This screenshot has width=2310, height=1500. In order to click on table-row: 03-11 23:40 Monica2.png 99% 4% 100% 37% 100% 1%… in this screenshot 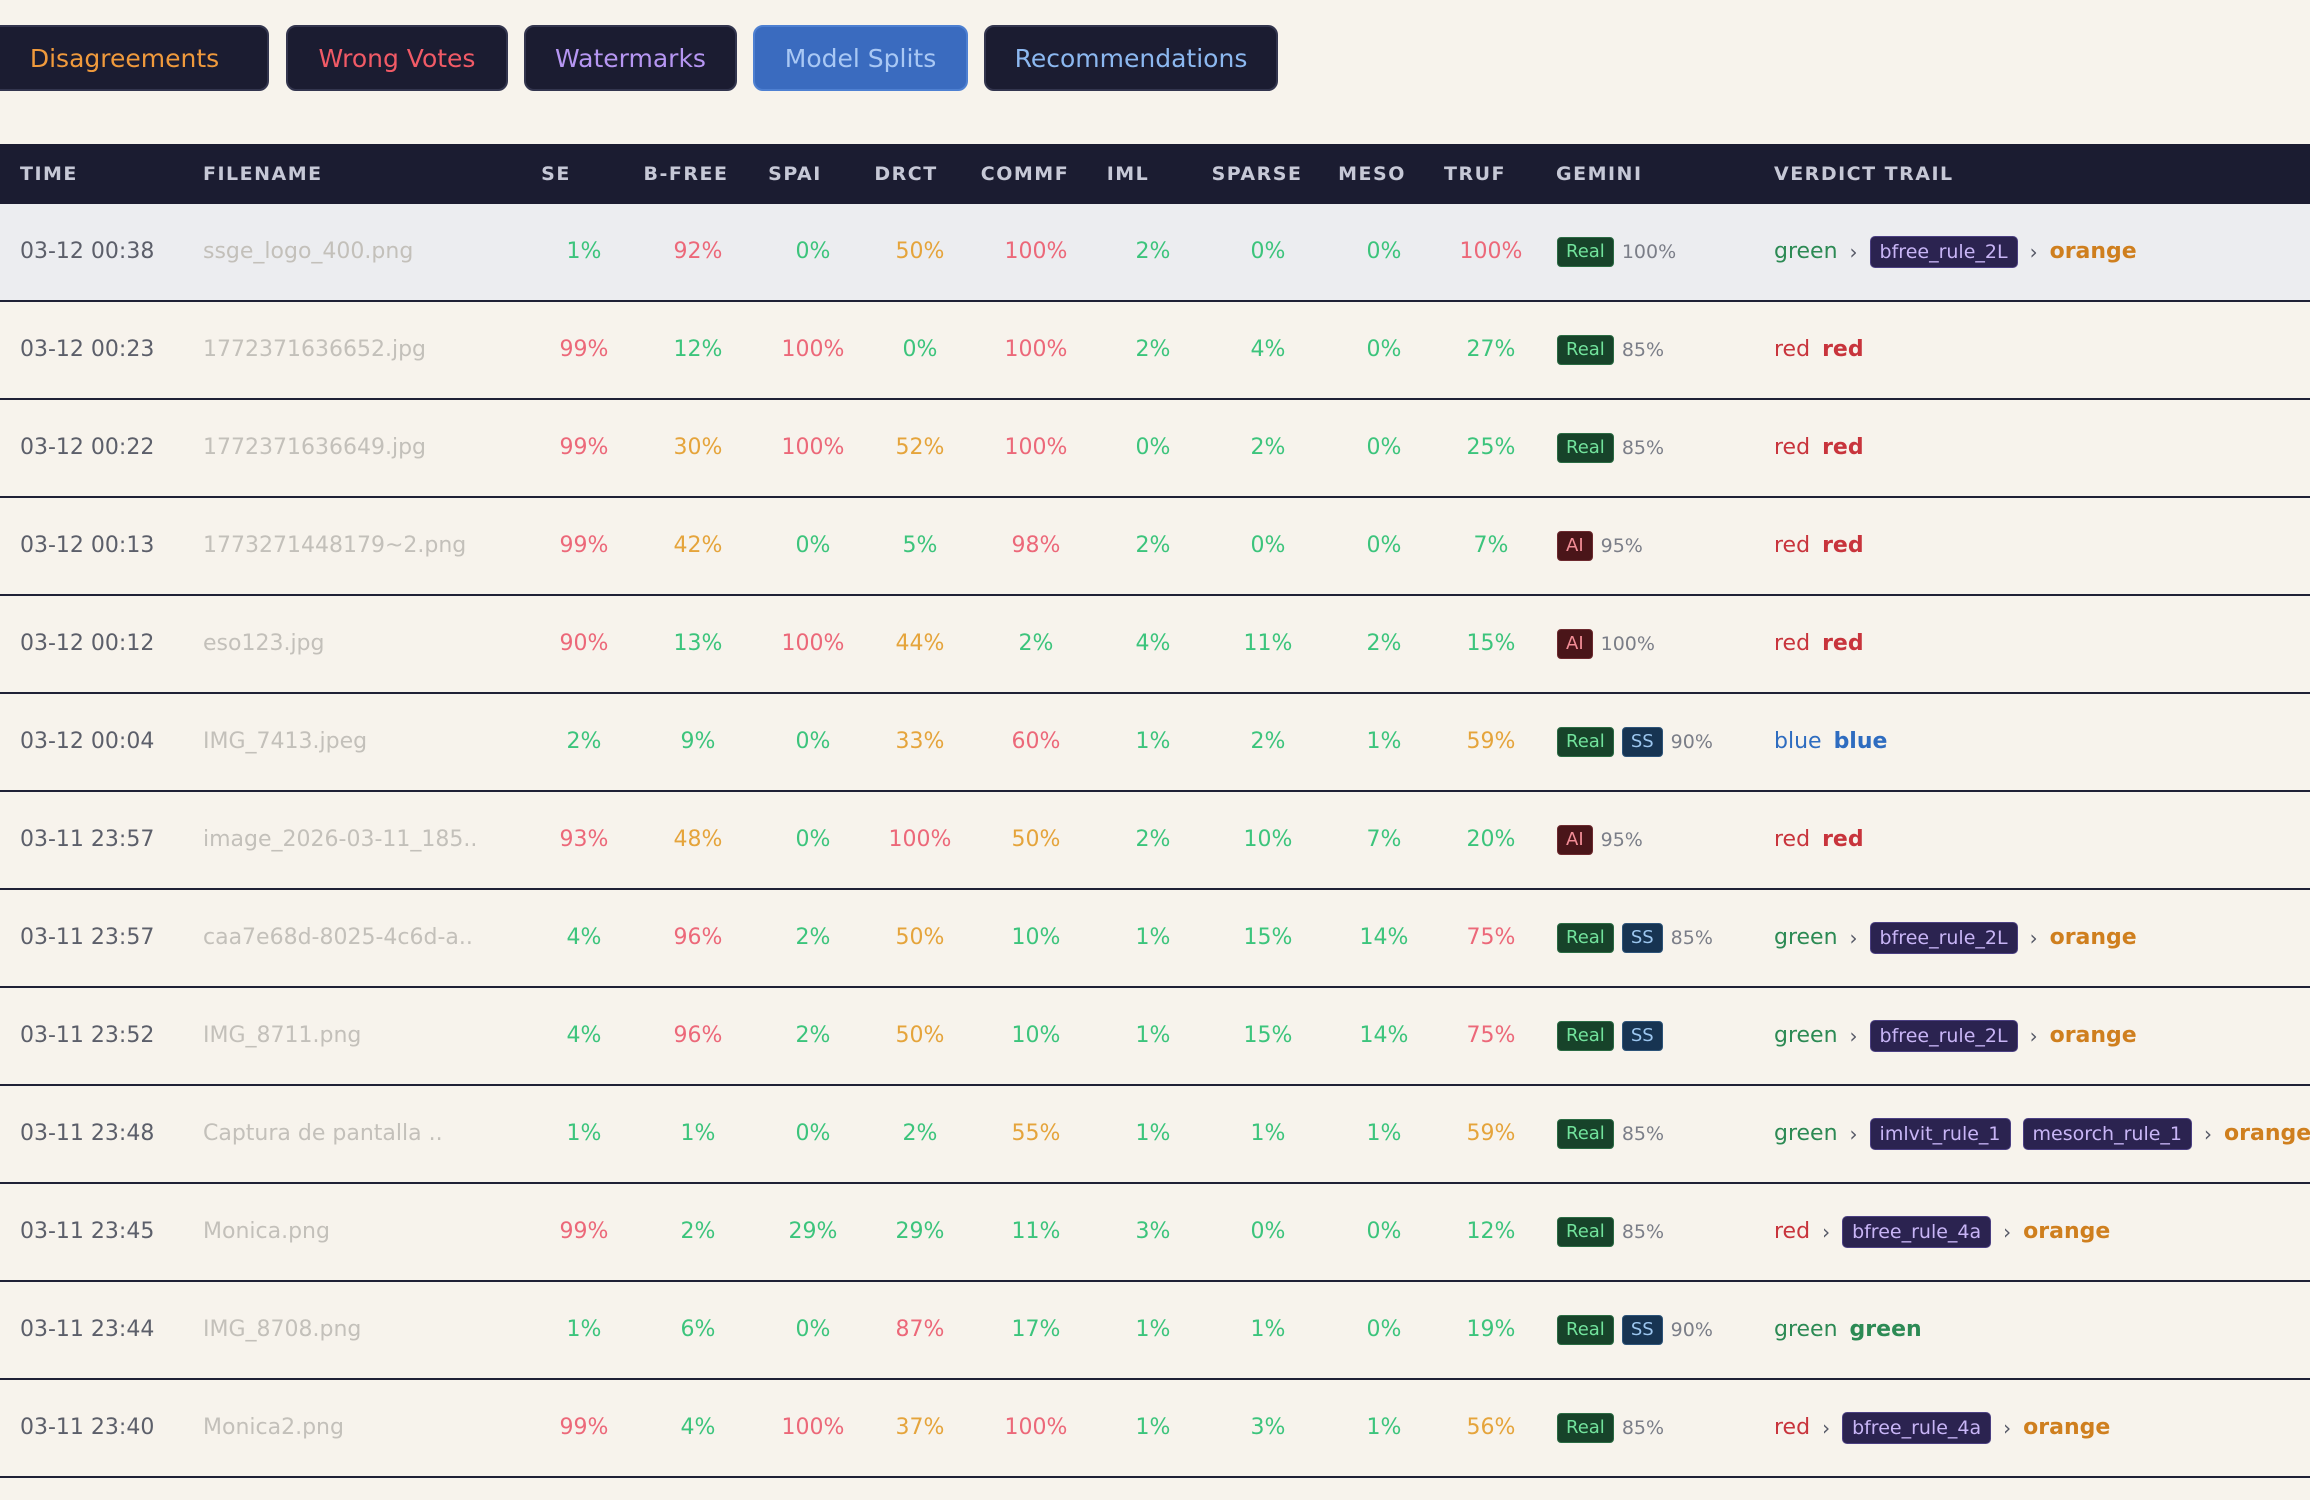, I will do `click(1155, 1429)`.